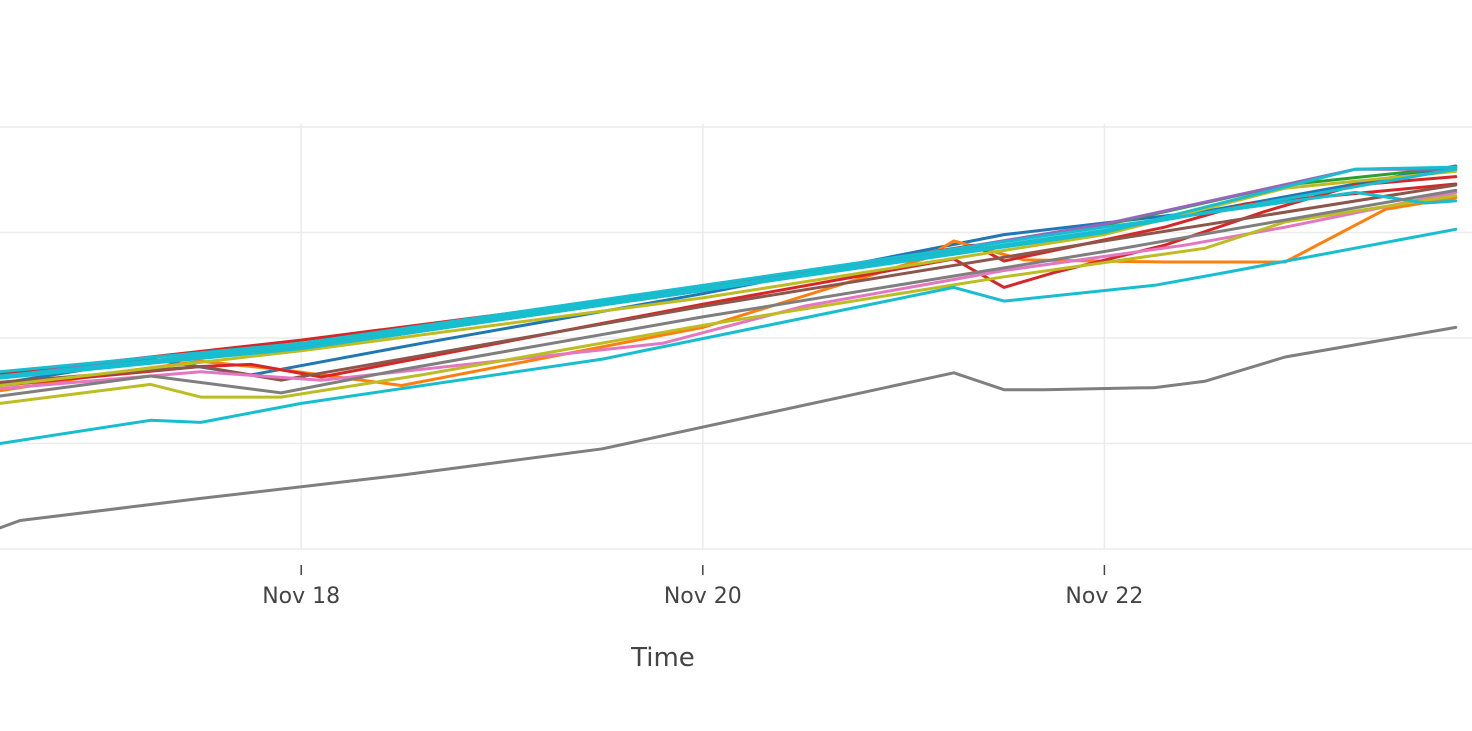 The height and width of the screenshot is (731, 1472). I want to click on x-tick-label: Nov 18, so click(301, 596).